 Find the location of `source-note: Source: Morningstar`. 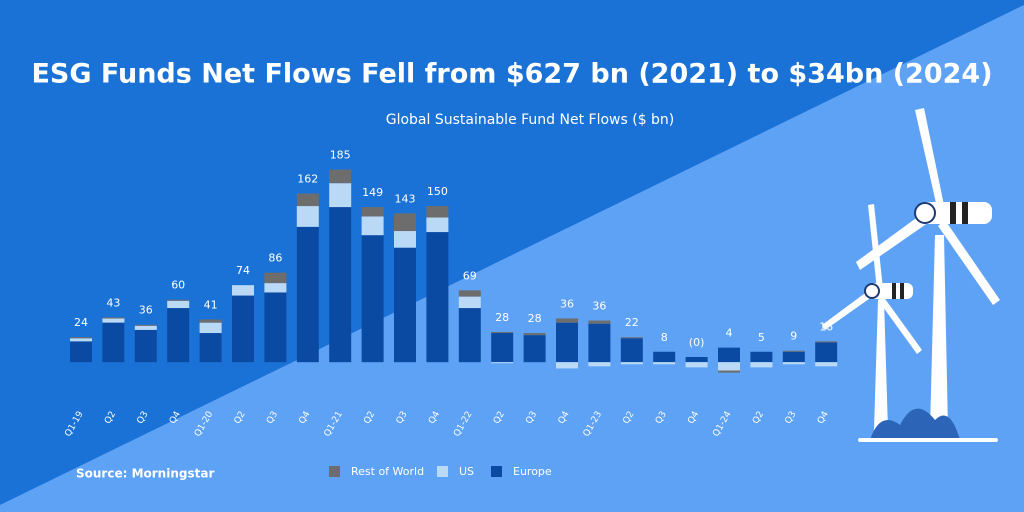

source-note: Source: Morningstar is located at coordinates (145, 474).